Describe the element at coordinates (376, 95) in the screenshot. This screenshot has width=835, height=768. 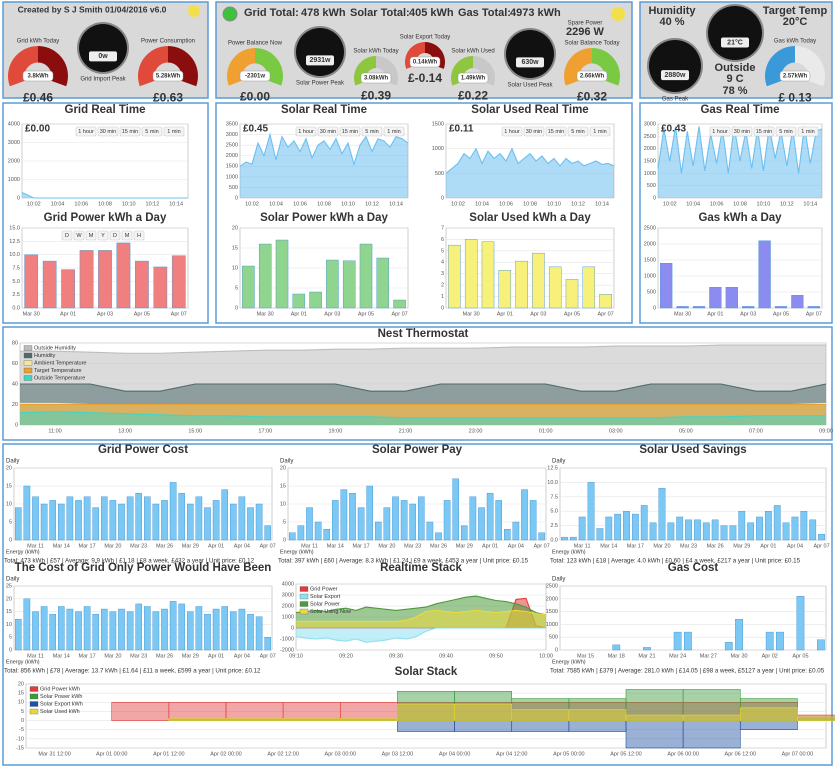
I see `gauge-cost: £0.39` at that location.